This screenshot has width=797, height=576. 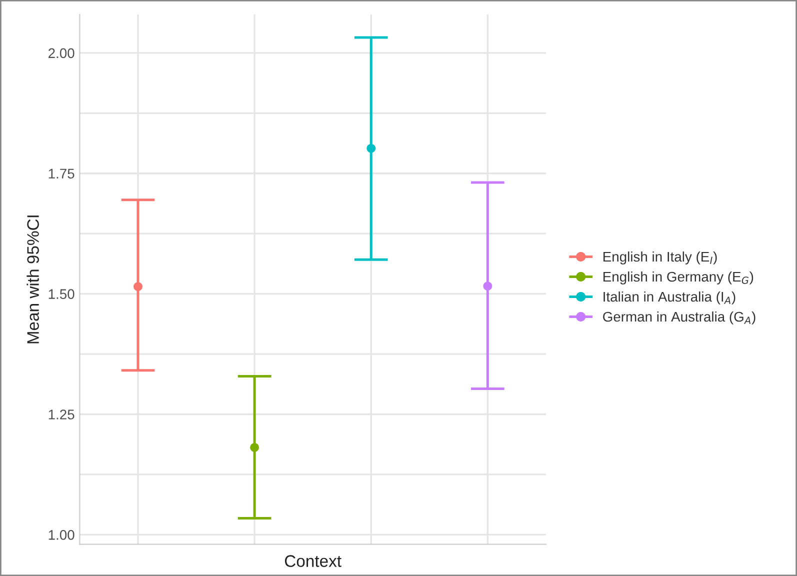 I want to click on legend-label: English in Italy (E$_{I}$), so click(x=660, y=257).